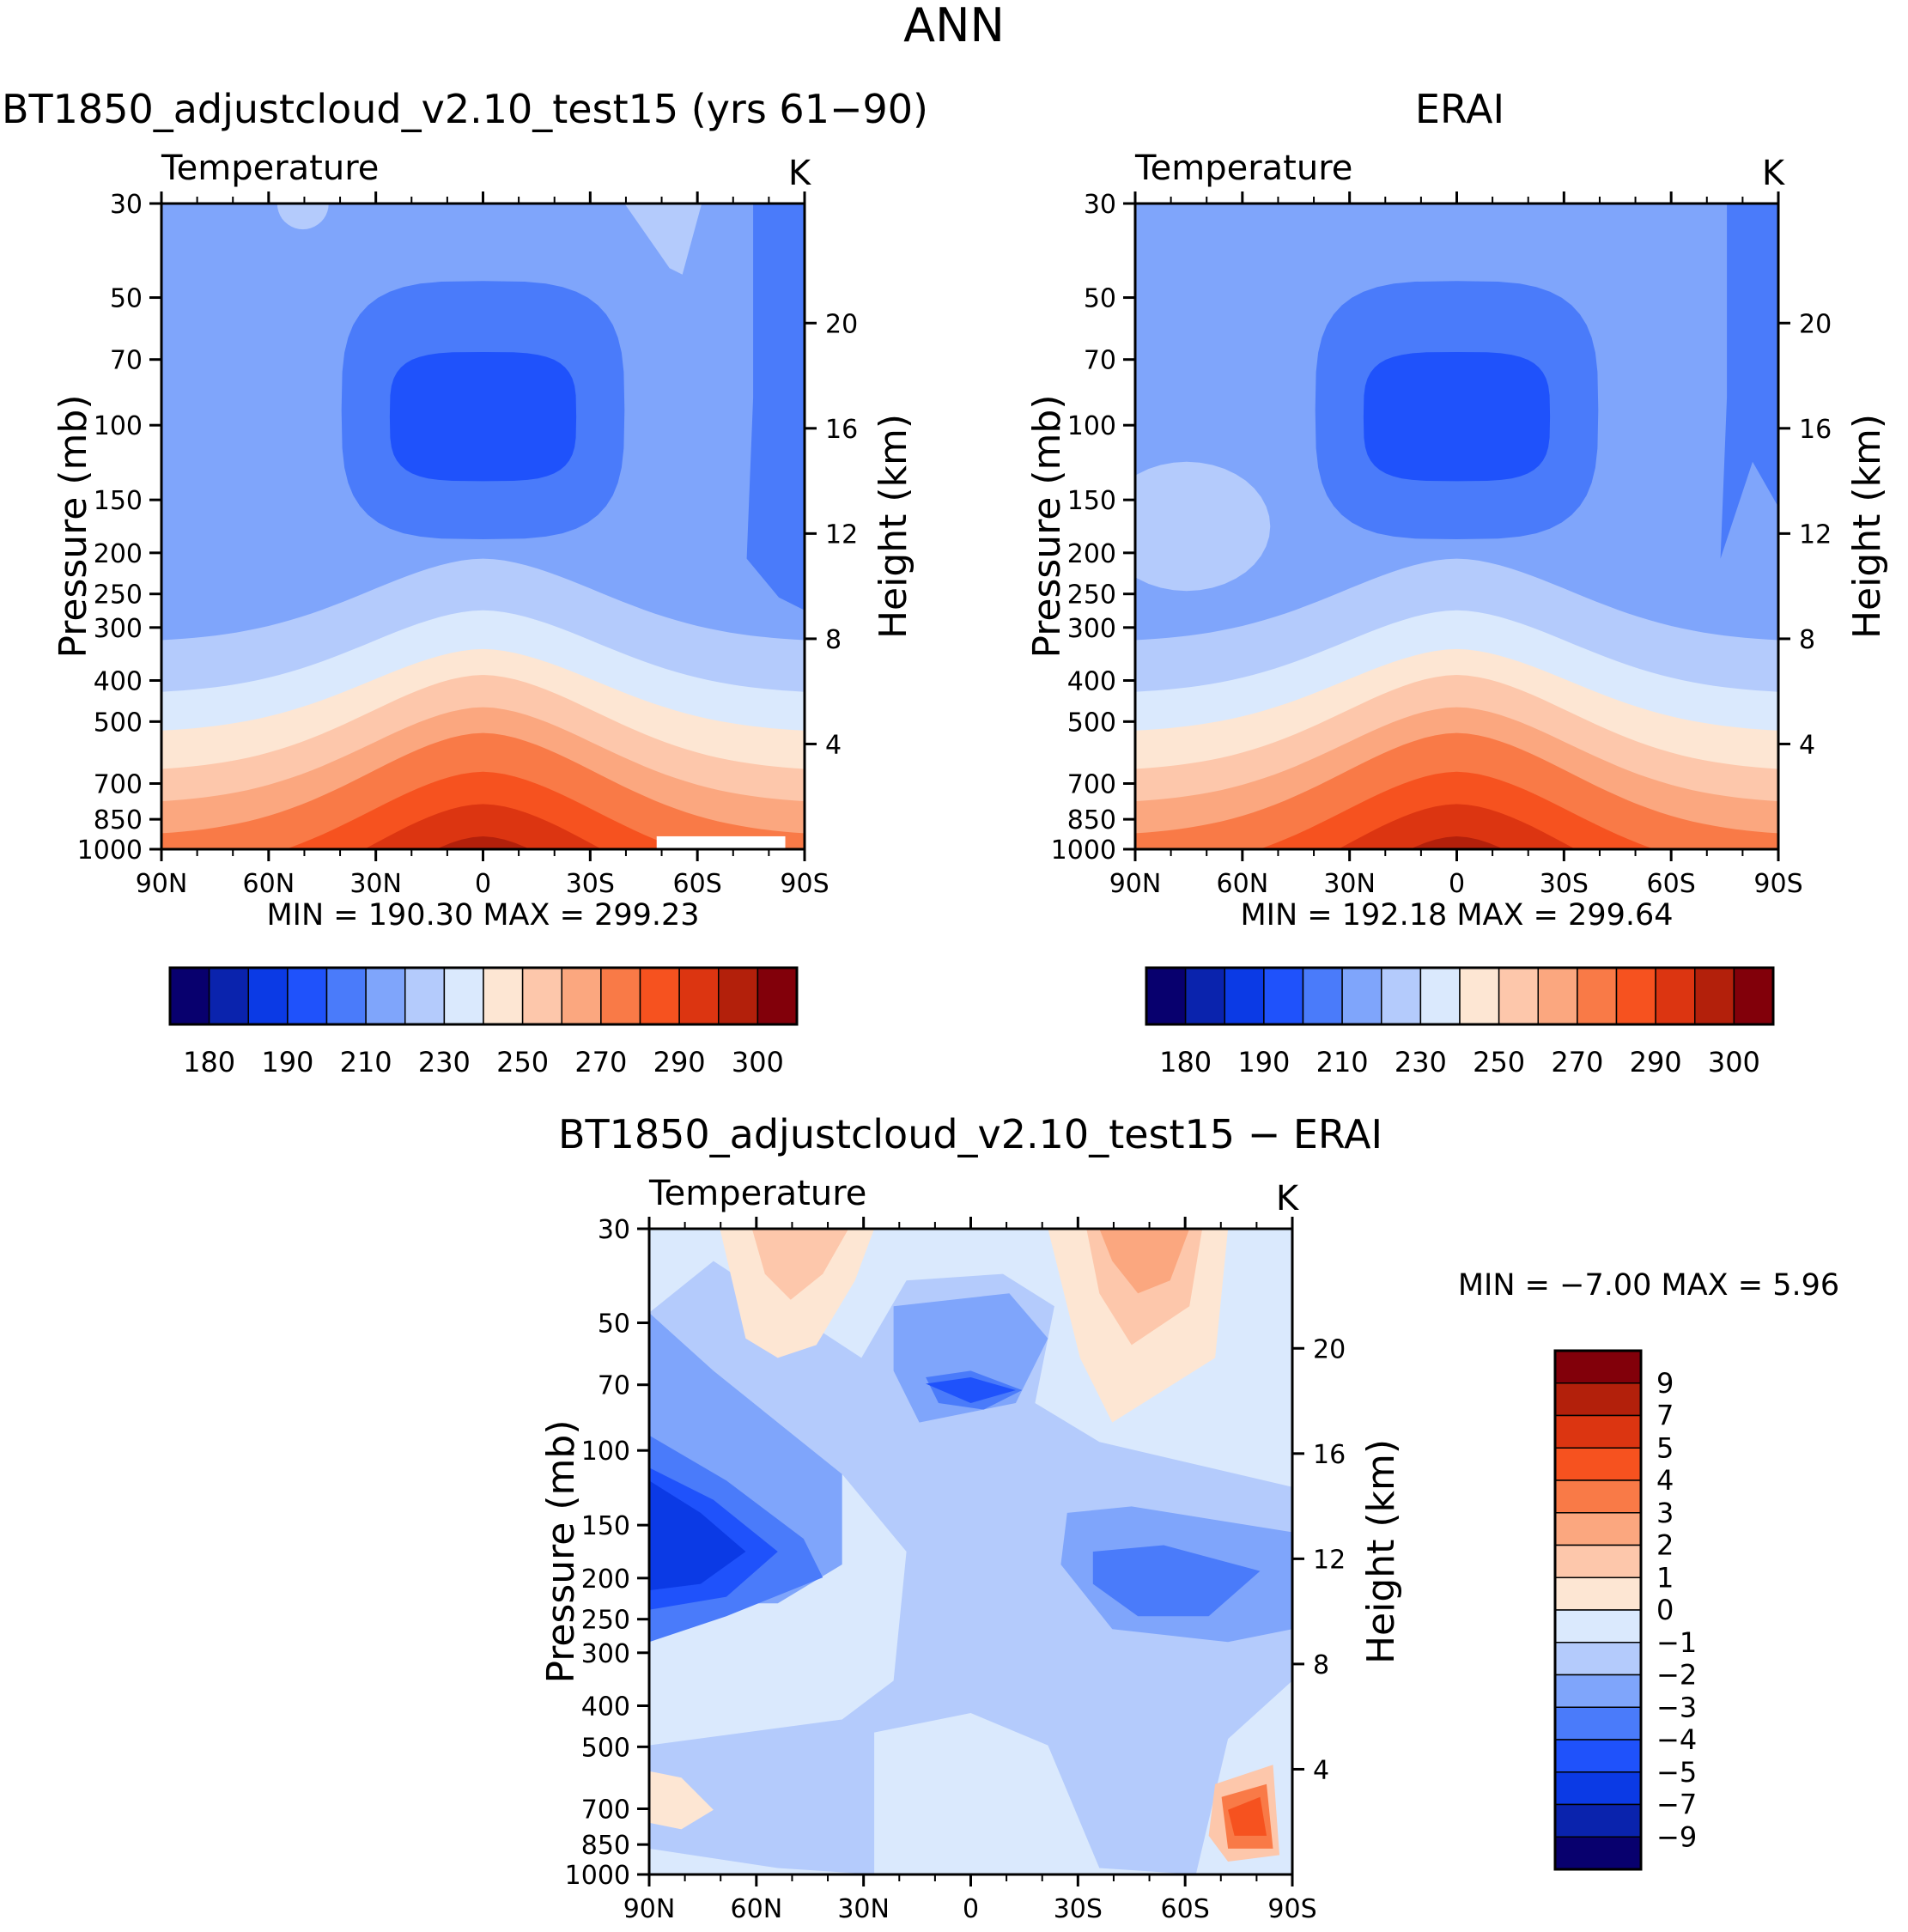 The width and height of the screenshot is (1908, 1932). I want to click on colorbar-label: −1, so click(1676, 1642).